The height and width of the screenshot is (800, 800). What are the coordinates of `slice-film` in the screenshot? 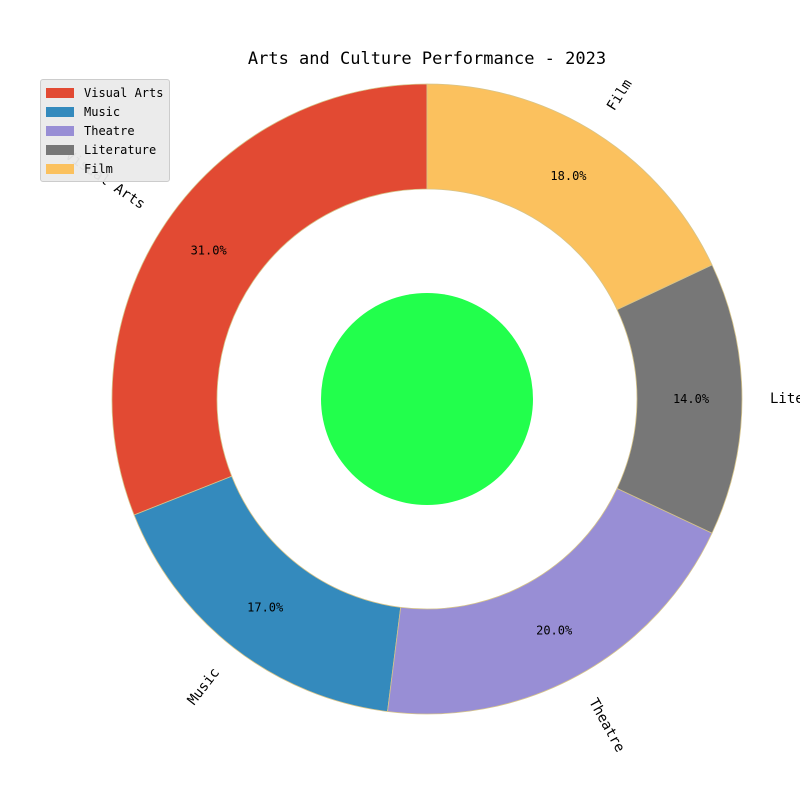 It's located at (569, 197).